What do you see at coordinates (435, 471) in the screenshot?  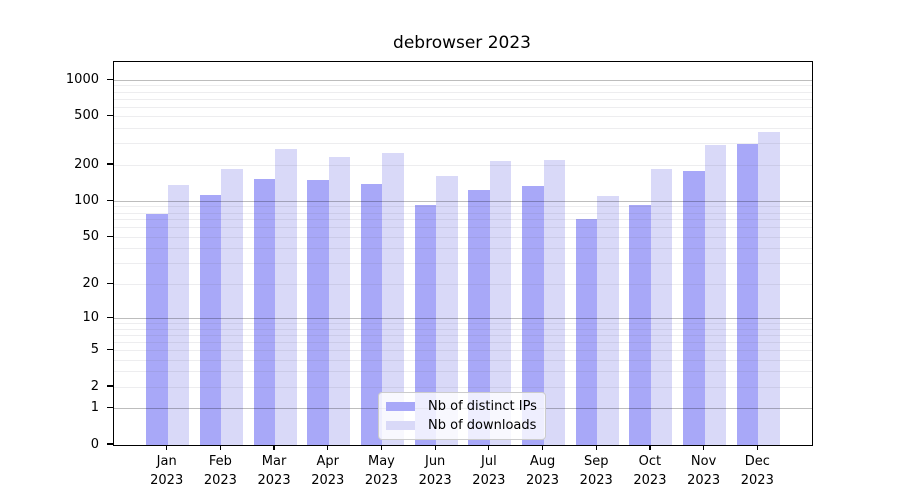 I see `x-tick-label: Jun 2023` at bounding box center [435, 471].